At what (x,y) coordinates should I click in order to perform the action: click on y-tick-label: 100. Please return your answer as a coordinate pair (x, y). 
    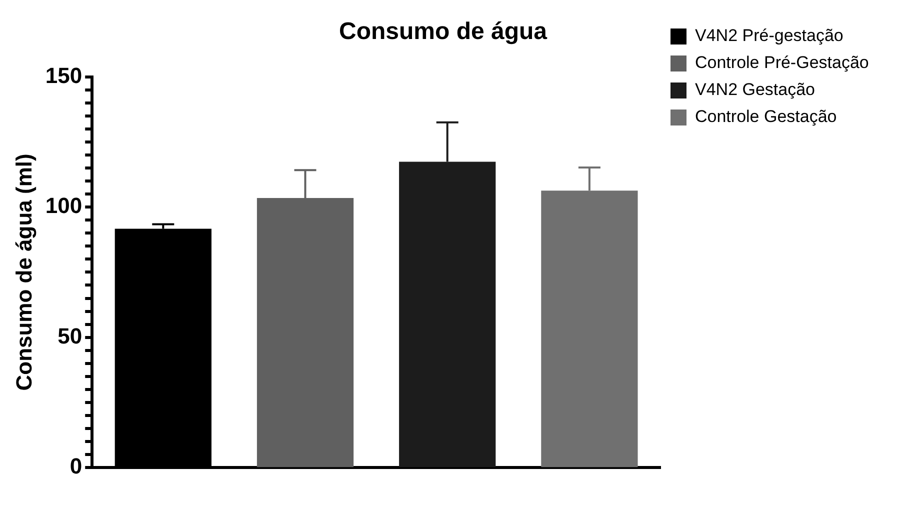
    Looking at the image, I should click on (63, 205).